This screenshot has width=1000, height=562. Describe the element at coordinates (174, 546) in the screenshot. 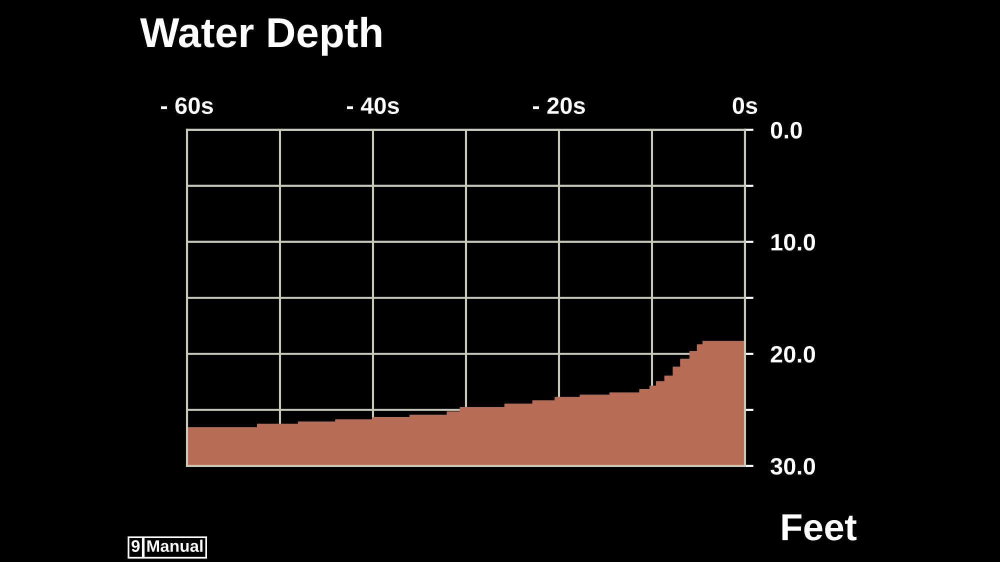

I see `text: Manual` at that location.